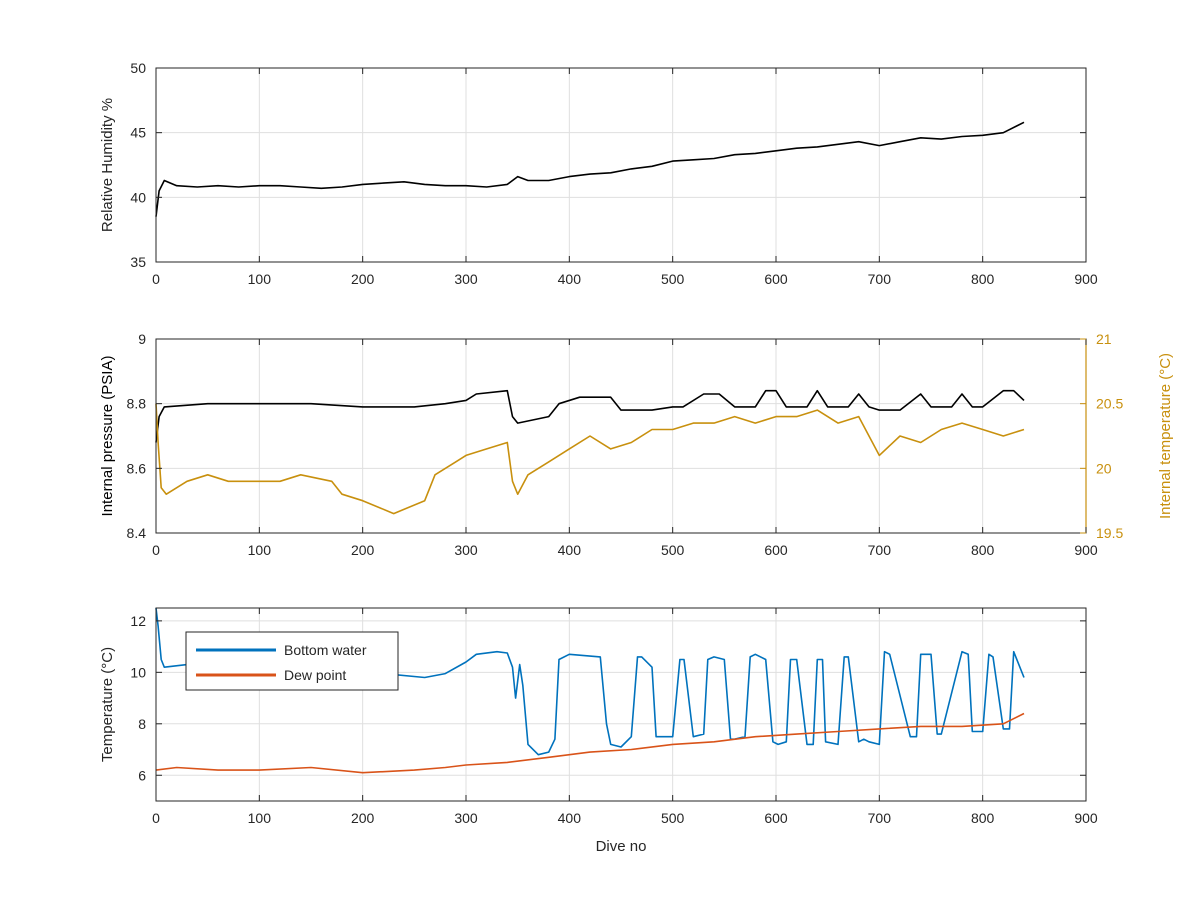 Image resolution: width=1200 pixels, height=900 pixels. Describe the element at coordinates (1165, 436) in the screenshot. I see `right-y-axis-label: Internal temperature (°C)` at that location.